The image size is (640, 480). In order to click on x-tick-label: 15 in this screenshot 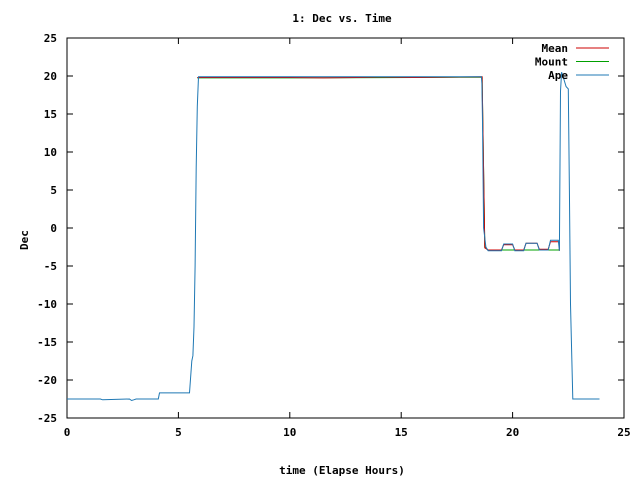, I will do `click(401, 432)`.